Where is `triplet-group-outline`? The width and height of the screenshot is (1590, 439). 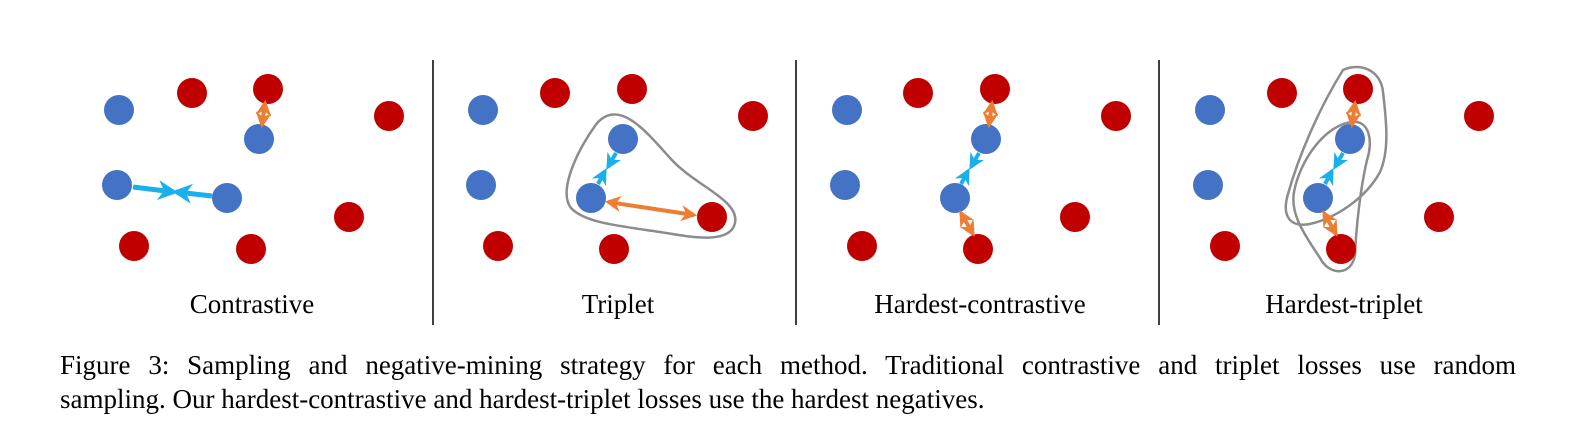
triplet-group-outline is located at coordinates (651, 176).